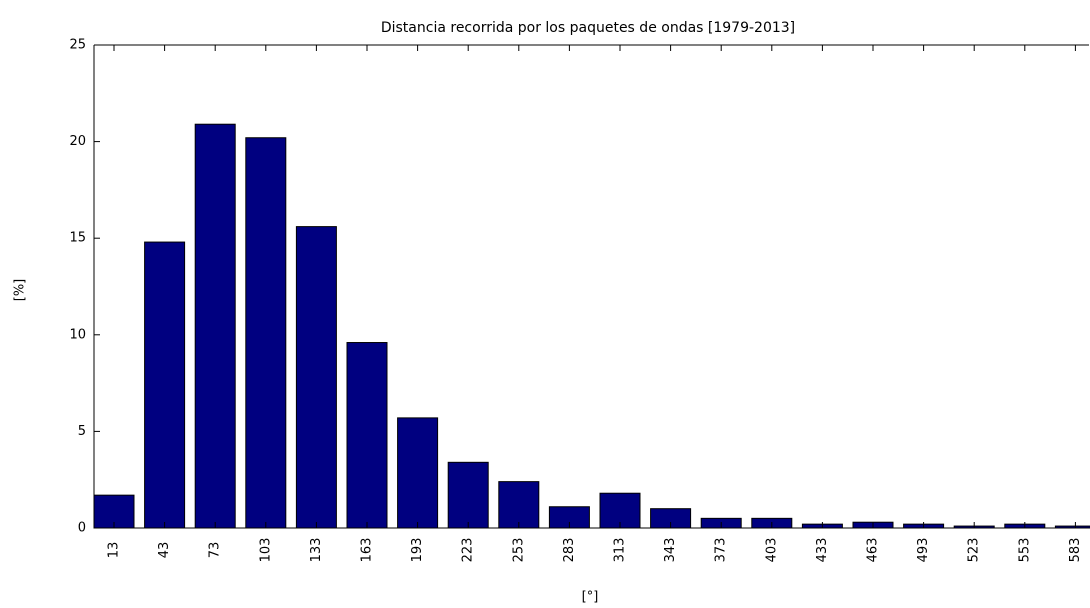 This screenshot has width=1090, height=608. Describe the element at coordinates (417, 550) in the screenshot. I see `x-tick-label: 193` at that location.